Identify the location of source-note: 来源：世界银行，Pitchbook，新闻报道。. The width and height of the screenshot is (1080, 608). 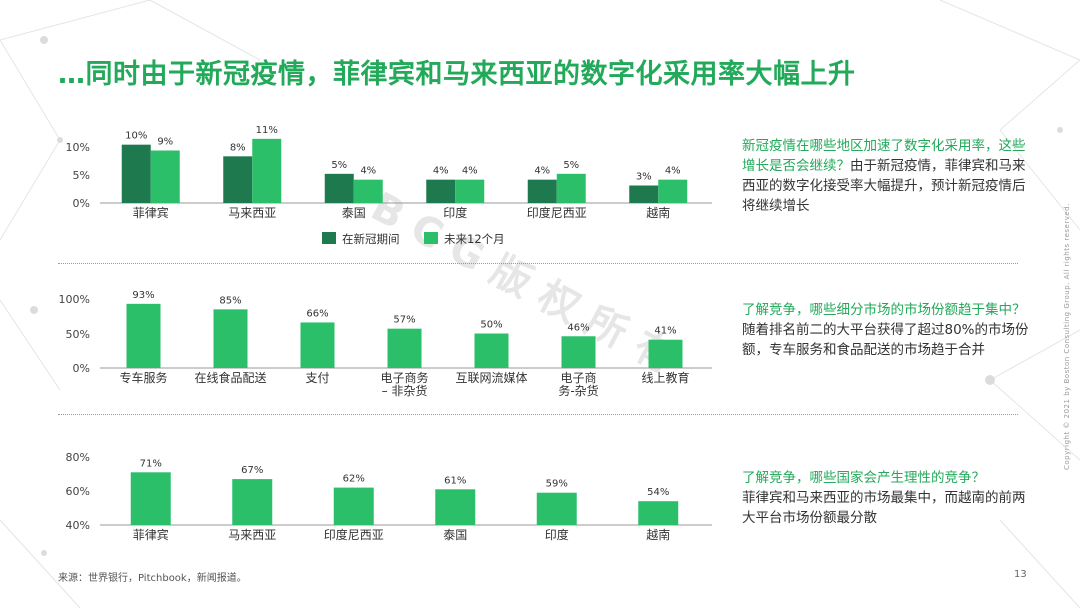
(152, 578).